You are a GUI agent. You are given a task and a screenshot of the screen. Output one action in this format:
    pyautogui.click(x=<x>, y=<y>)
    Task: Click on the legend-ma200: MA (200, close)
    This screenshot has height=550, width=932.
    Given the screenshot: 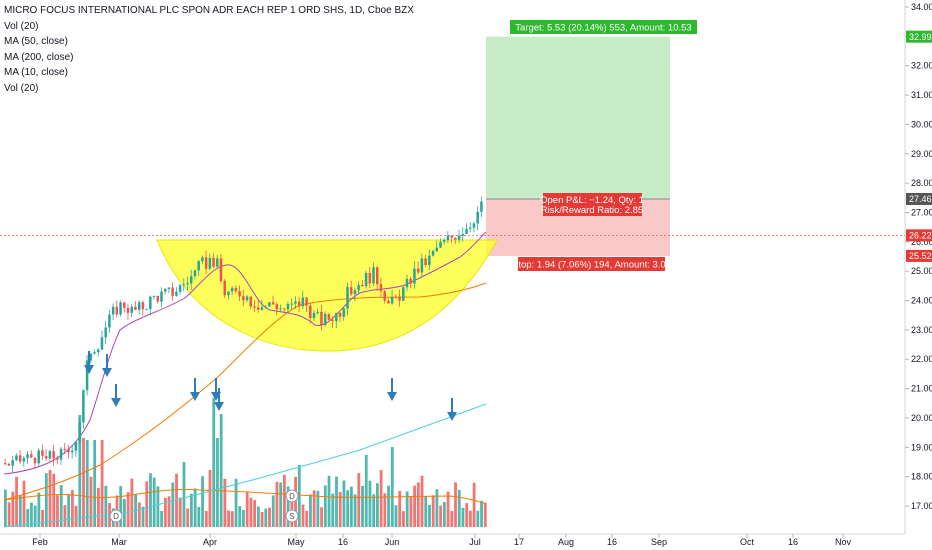 What is the action you would take?
    pyautogui.click(x=39, y=57)
    